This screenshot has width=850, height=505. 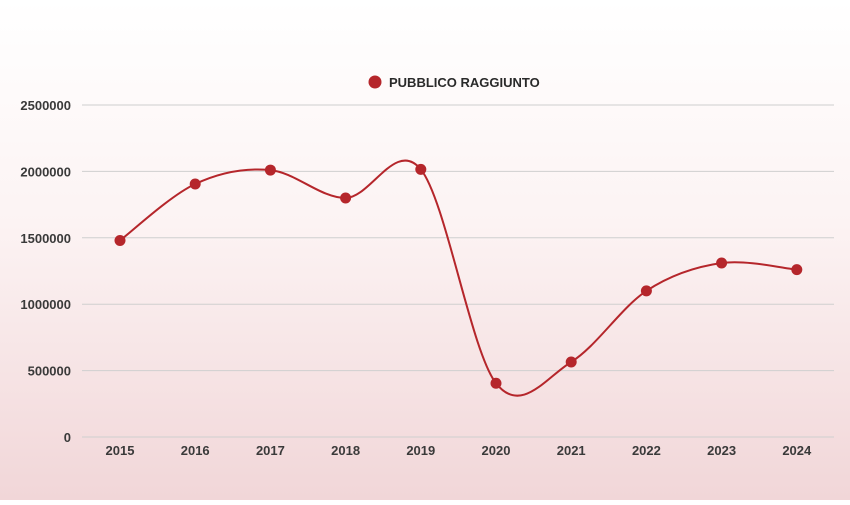 I want to click on data-point-2024, so click(x=797, y=270).